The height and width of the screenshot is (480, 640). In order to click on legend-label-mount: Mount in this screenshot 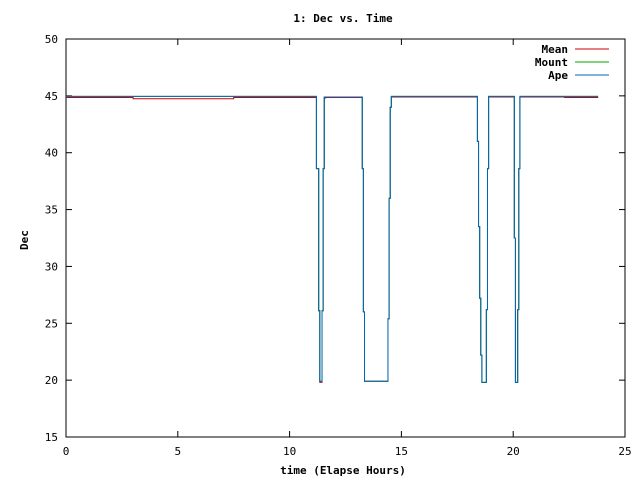, I will do `click(551, 62)`.